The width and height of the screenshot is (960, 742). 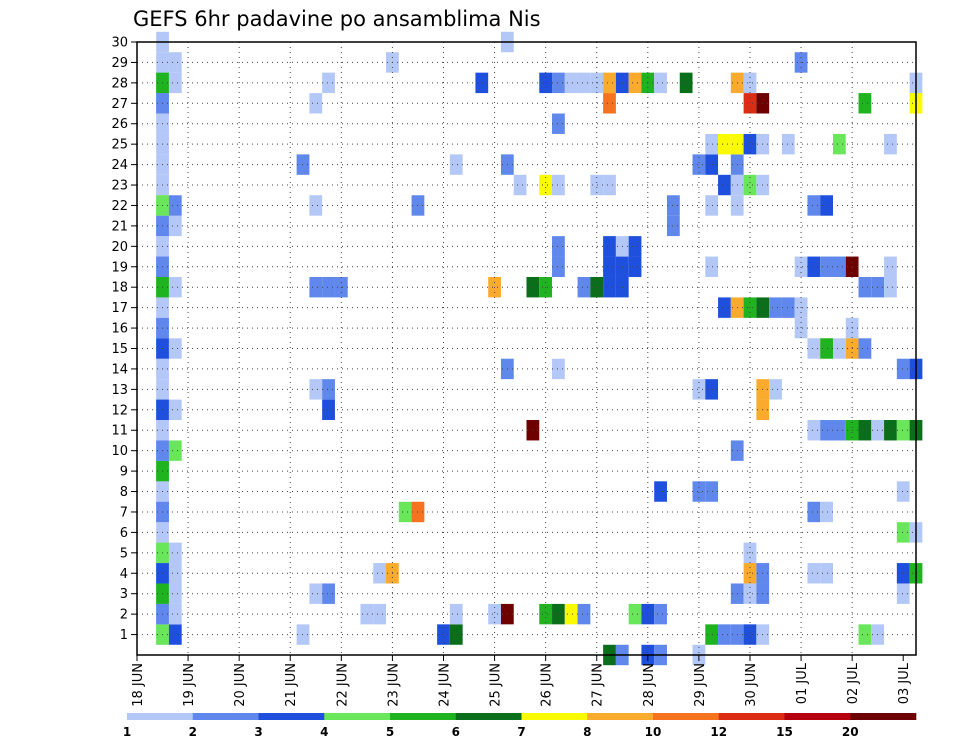 I want to click on x-tick-label: 28 JUN, so click(x=649, y=685).